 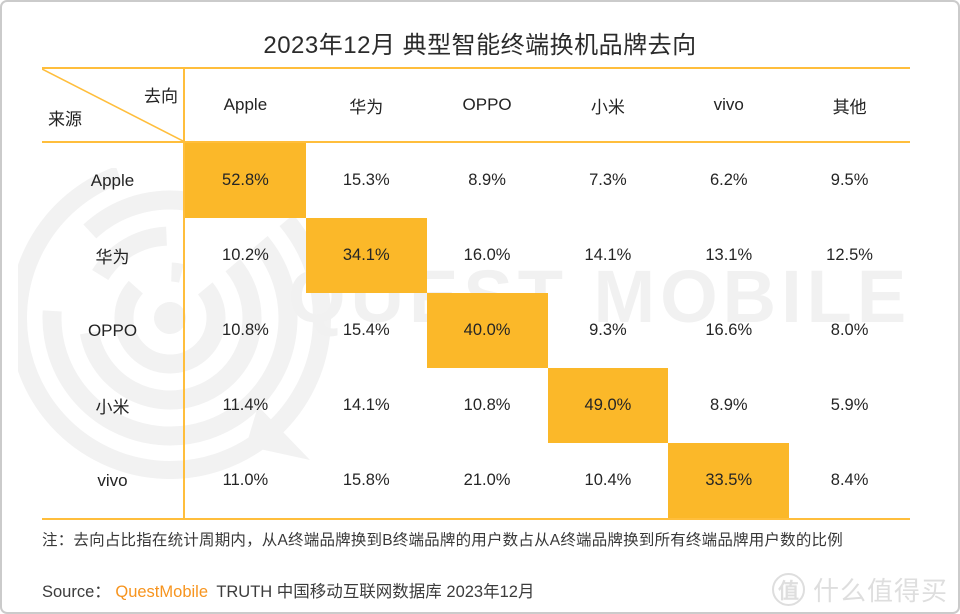 I want to click on matrix-cell: 6.2%, so click(x=728, y=180).